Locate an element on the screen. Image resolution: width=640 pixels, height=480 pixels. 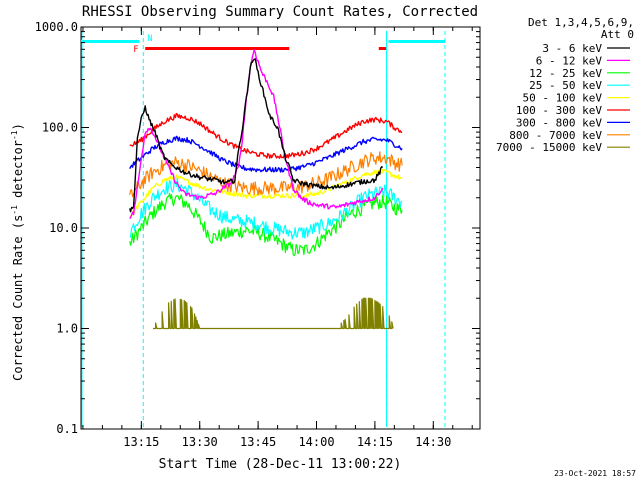
y-tick-label-3: 100.0 is located at coordinates (60, 128).